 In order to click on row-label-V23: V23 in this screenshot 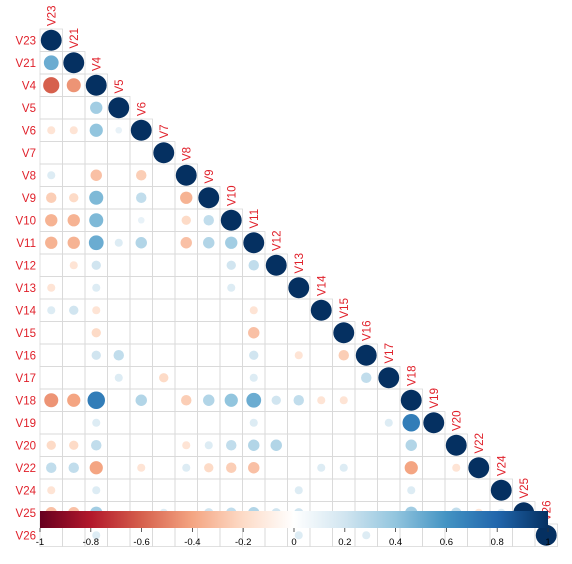, I will do `click(26, 41)`.